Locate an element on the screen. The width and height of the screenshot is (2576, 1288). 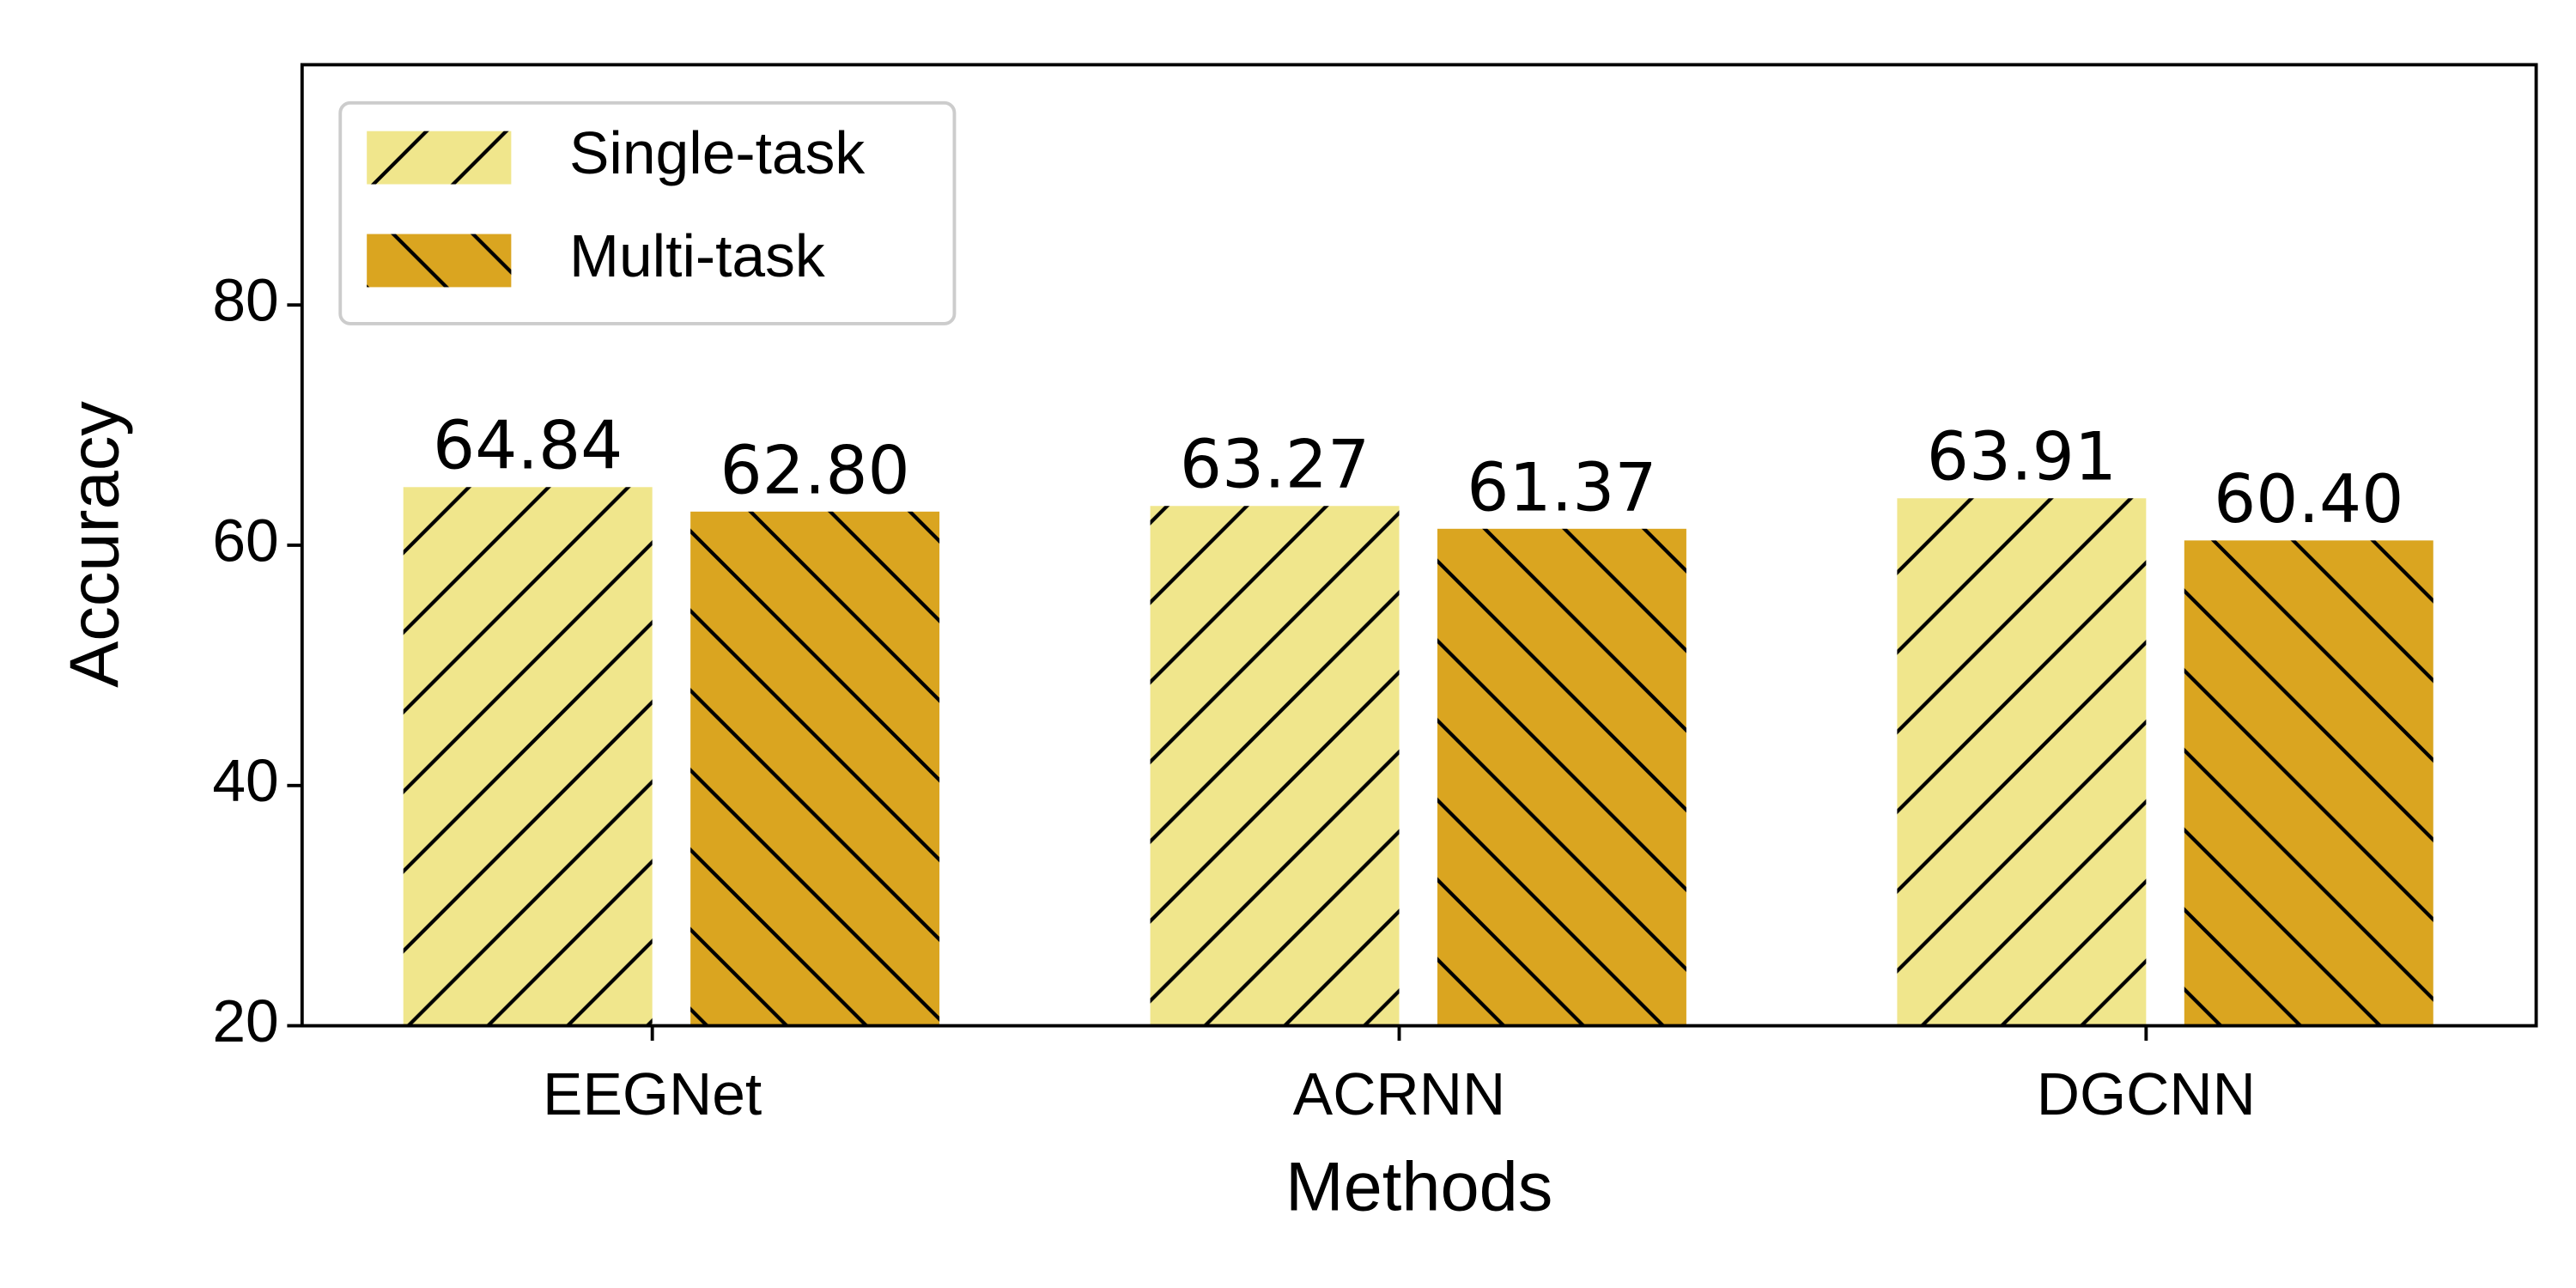
x-tick-label: ACRNN is located at coordinates (1399, 1093).